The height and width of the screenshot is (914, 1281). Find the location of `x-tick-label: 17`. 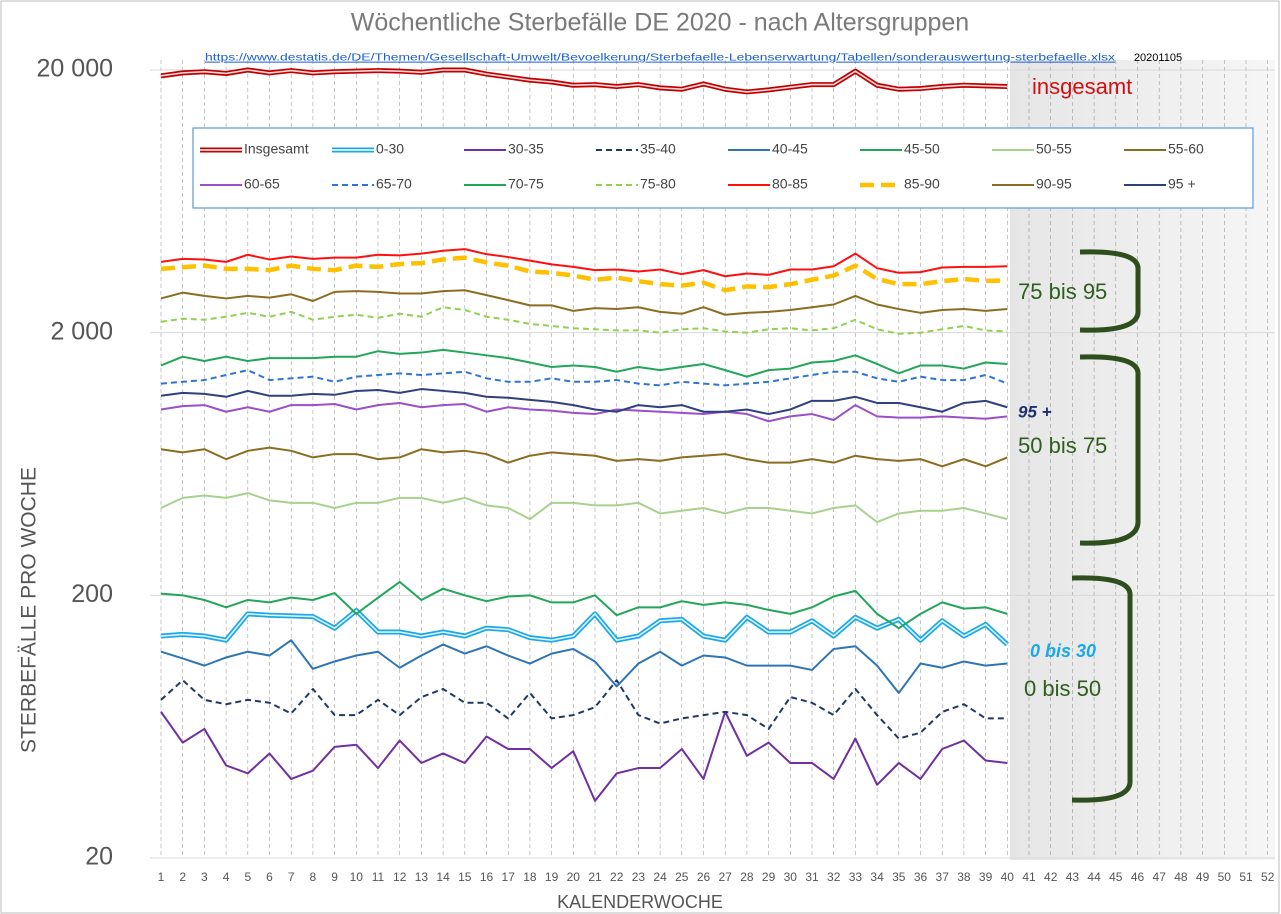

x-tick-label: 17 is located at coordinates (509, 877).